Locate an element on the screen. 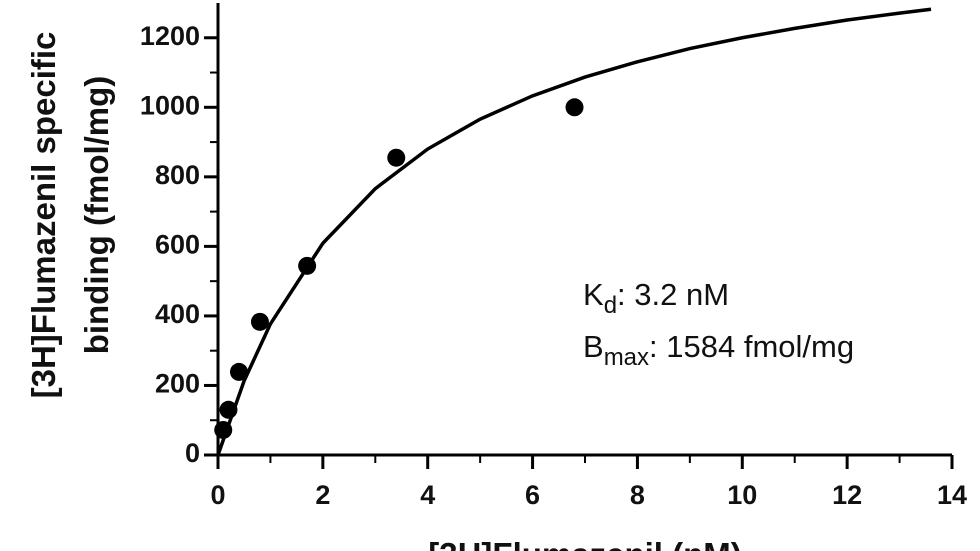 The image size is (980, 551). annotation: Kd: 3.2 nM is located at coordinates (656, 298).